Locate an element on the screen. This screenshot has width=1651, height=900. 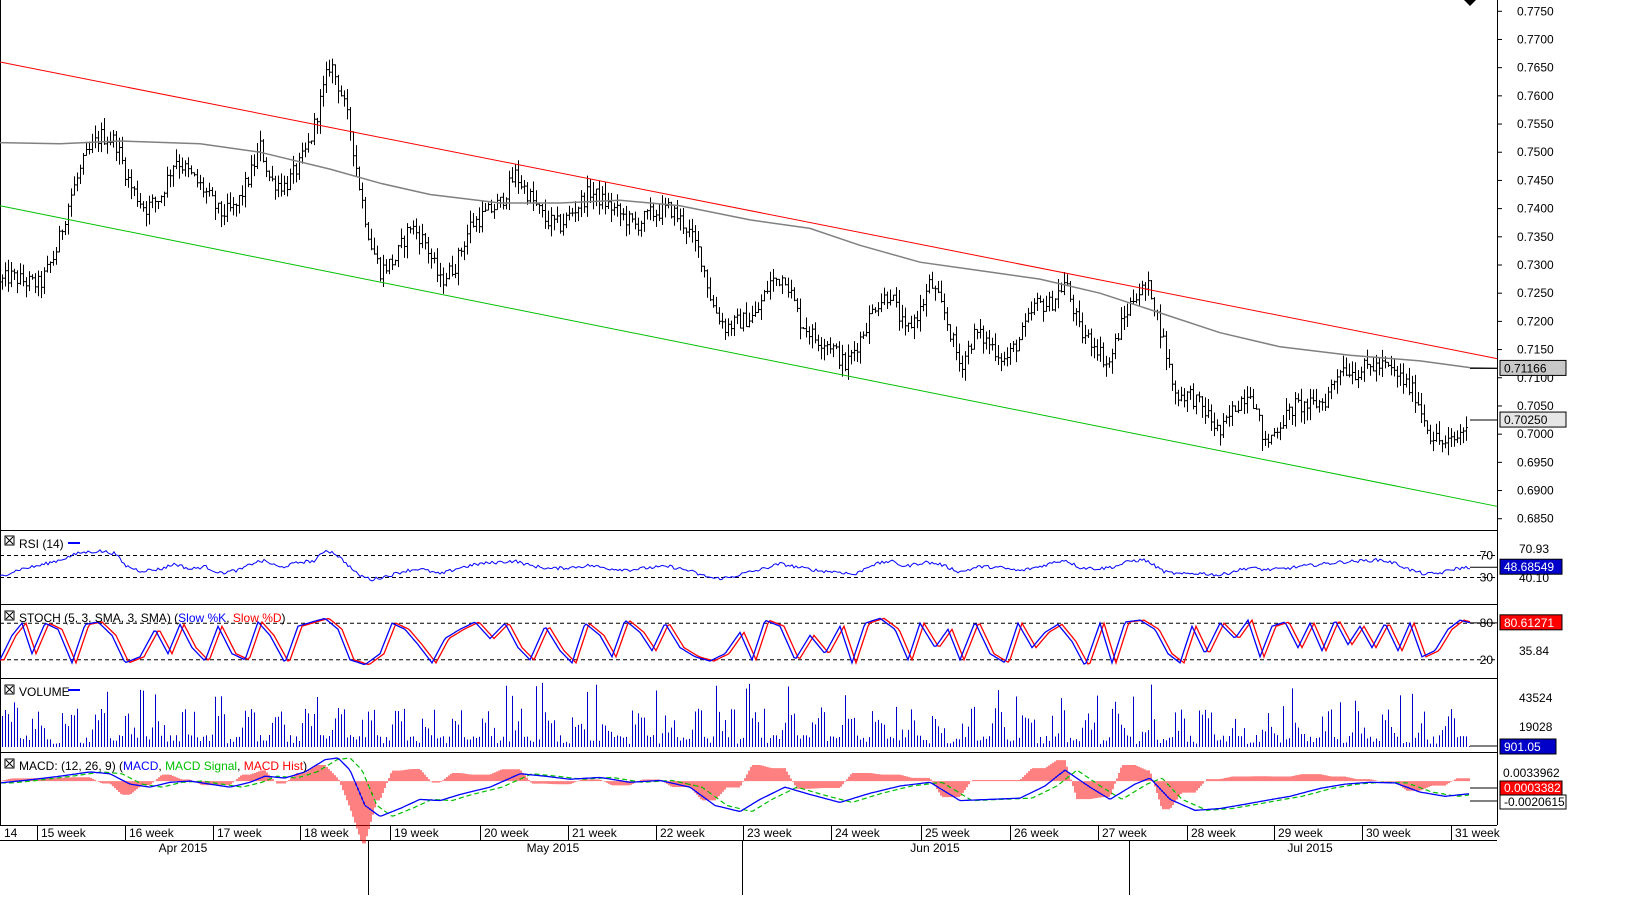
rsi-title-text: RSI (14) is located at coordinates (41, 544).